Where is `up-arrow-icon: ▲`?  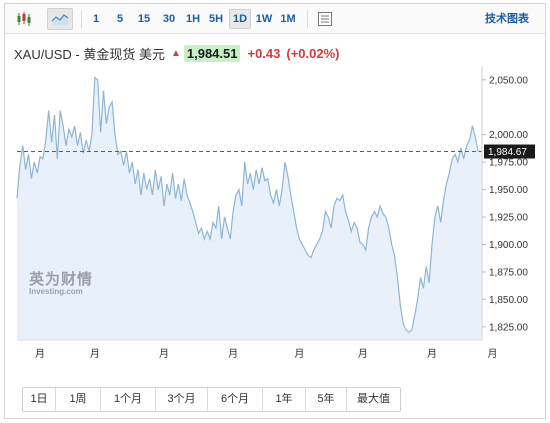
up-arrow-icon: ▲ is located at coordinates (175, 53).